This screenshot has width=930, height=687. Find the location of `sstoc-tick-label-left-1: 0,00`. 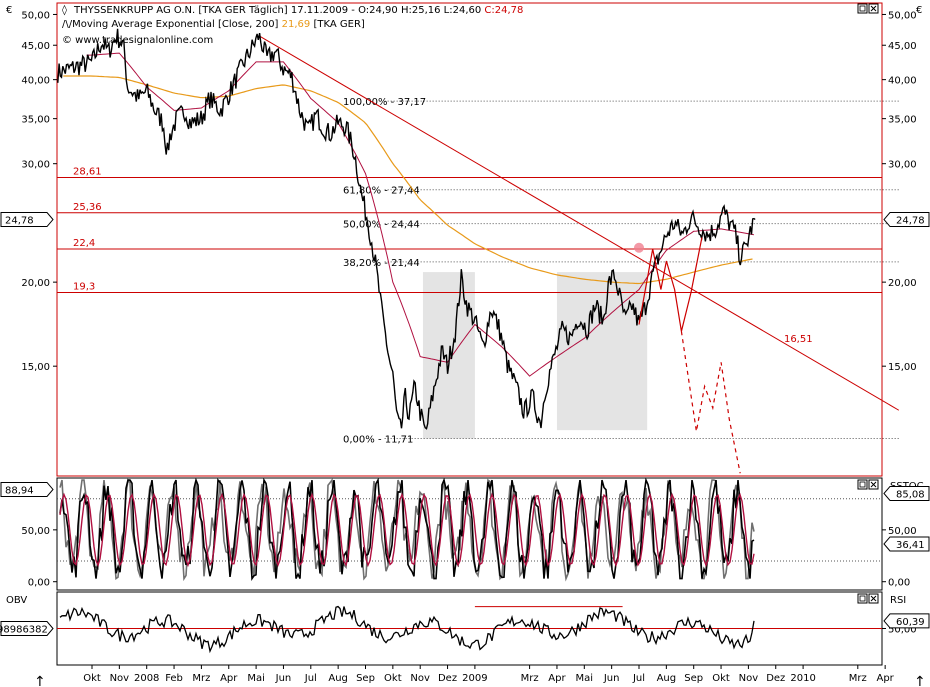

sstoc-tick-label-left-1: 0,00 is located at coordinates (39, 583).